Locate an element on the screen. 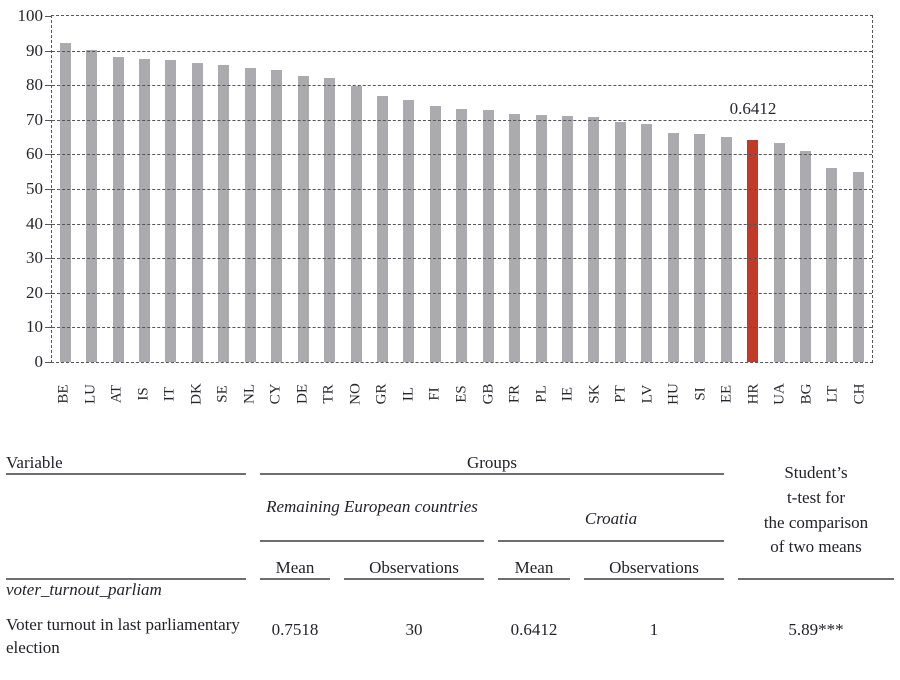  x-axis-label-IT: IT is located at coordinates (169, 394).